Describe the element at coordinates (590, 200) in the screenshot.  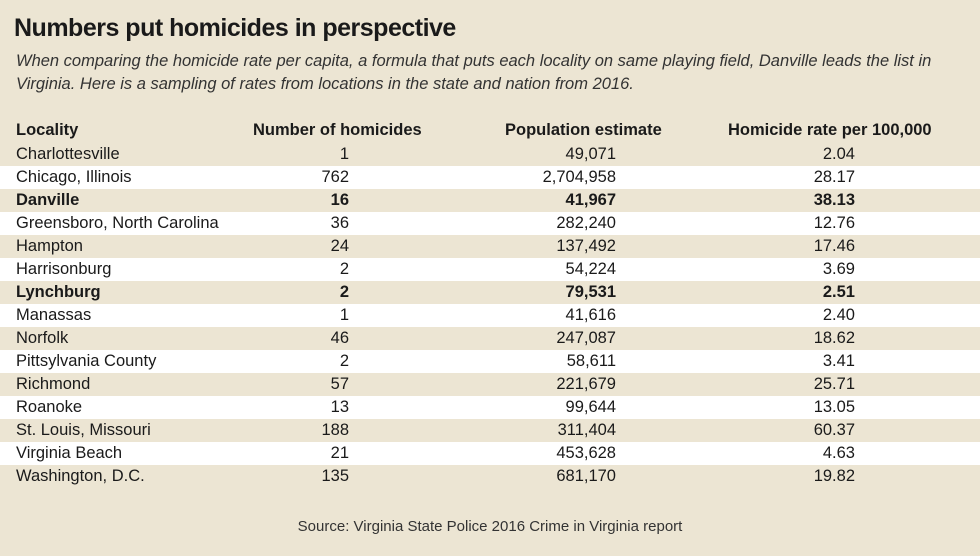
I see `number-cell: 41,967` at that location.